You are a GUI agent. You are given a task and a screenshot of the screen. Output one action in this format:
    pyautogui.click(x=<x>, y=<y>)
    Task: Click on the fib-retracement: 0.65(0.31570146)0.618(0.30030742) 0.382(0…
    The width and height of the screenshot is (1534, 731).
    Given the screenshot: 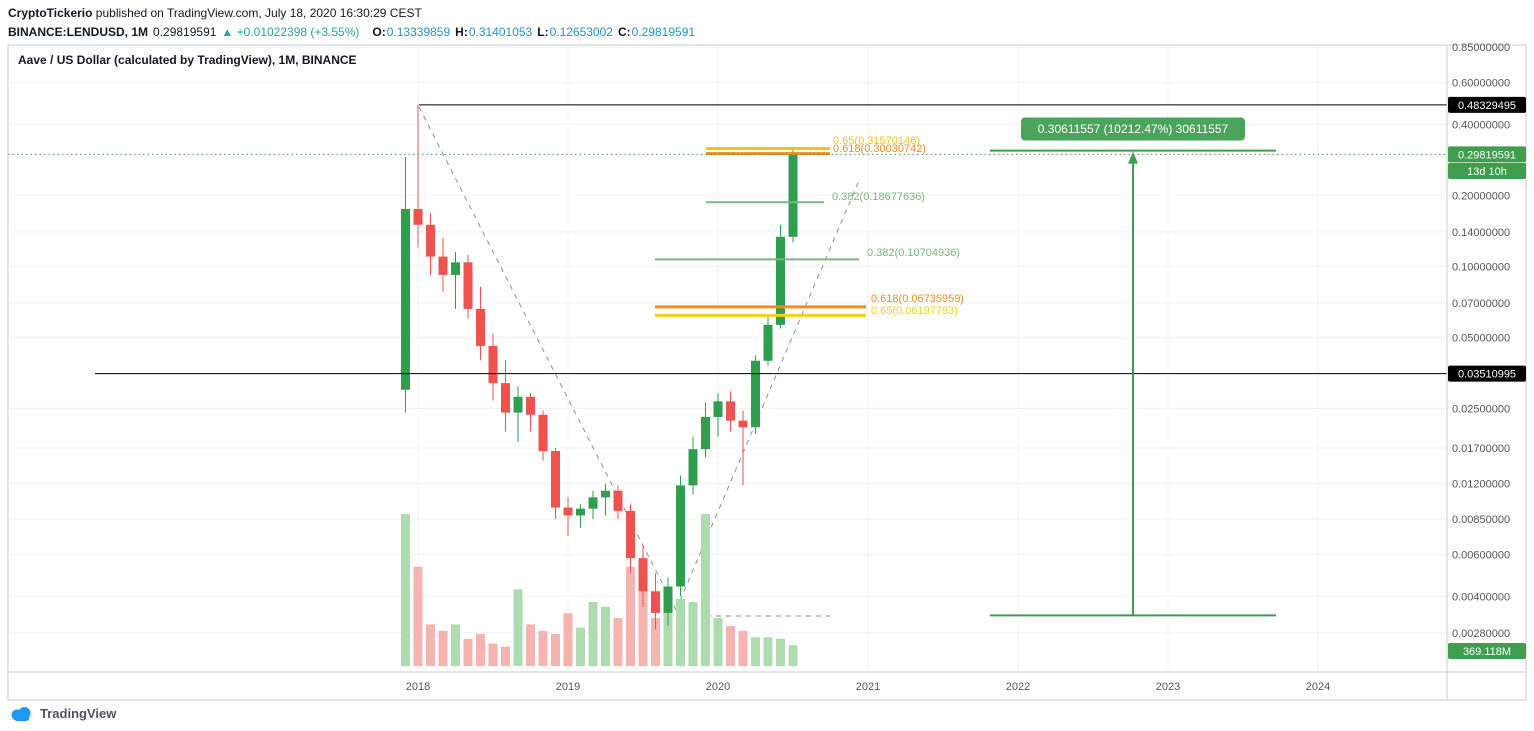 What is the action you would take?
    pyautogui.click(x=809, y=226)
    